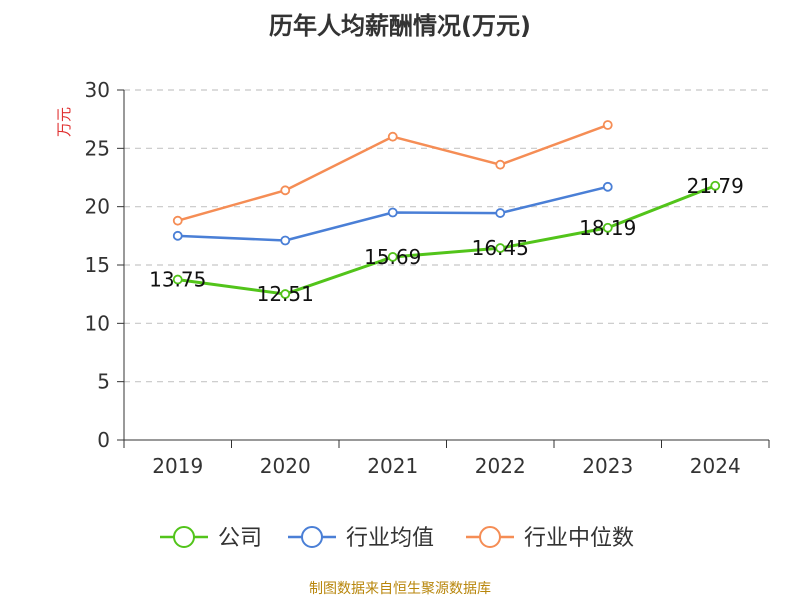 This screenshot has height=600, width=800. Describe the element at coordinates (97, 207) in the screenshot. I see `y-tick-label: 20` at that location.